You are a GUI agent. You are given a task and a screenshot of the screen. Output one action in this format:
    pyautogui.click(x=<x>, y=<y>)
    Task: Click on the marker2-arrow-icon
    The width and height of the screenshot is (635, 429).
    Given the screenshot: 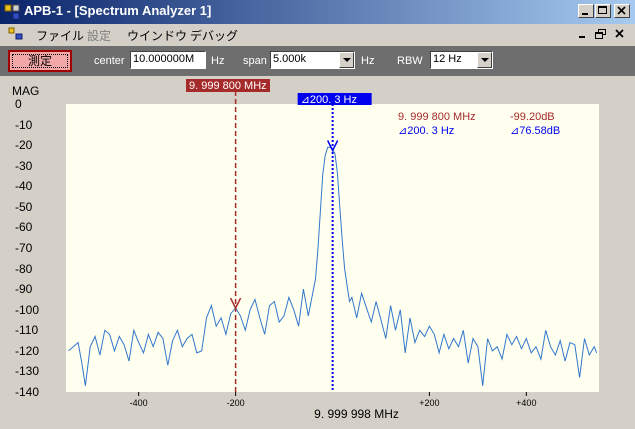 What is the action you would take?
    pyautogui.click(x=332, y=146)
    